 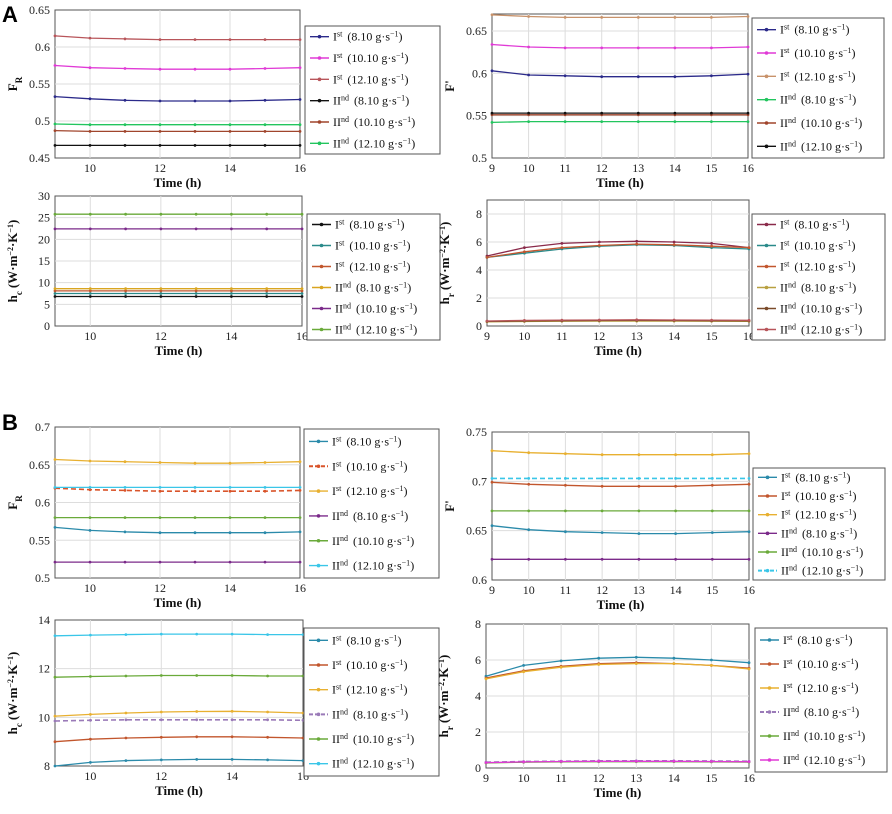 What do you see at coordinates (370, 689) in the screenshot?
I see `legend-label: Ist (12.10 g·s−1)` at bounding box center [370, 689].